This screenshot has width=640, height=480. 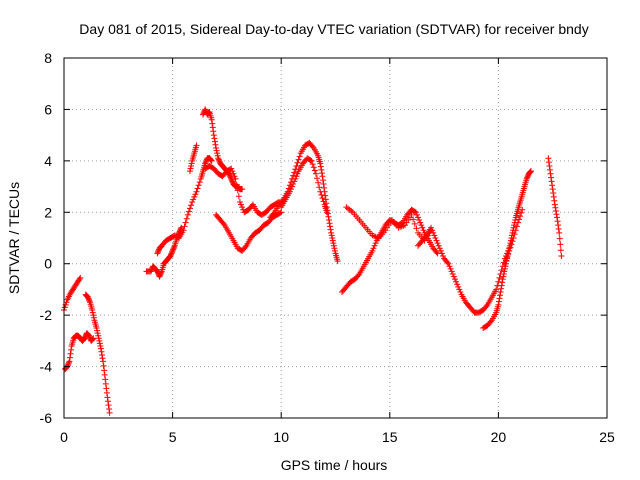 I want to click on x-tick-label: 15, so click(x=390, y=437).